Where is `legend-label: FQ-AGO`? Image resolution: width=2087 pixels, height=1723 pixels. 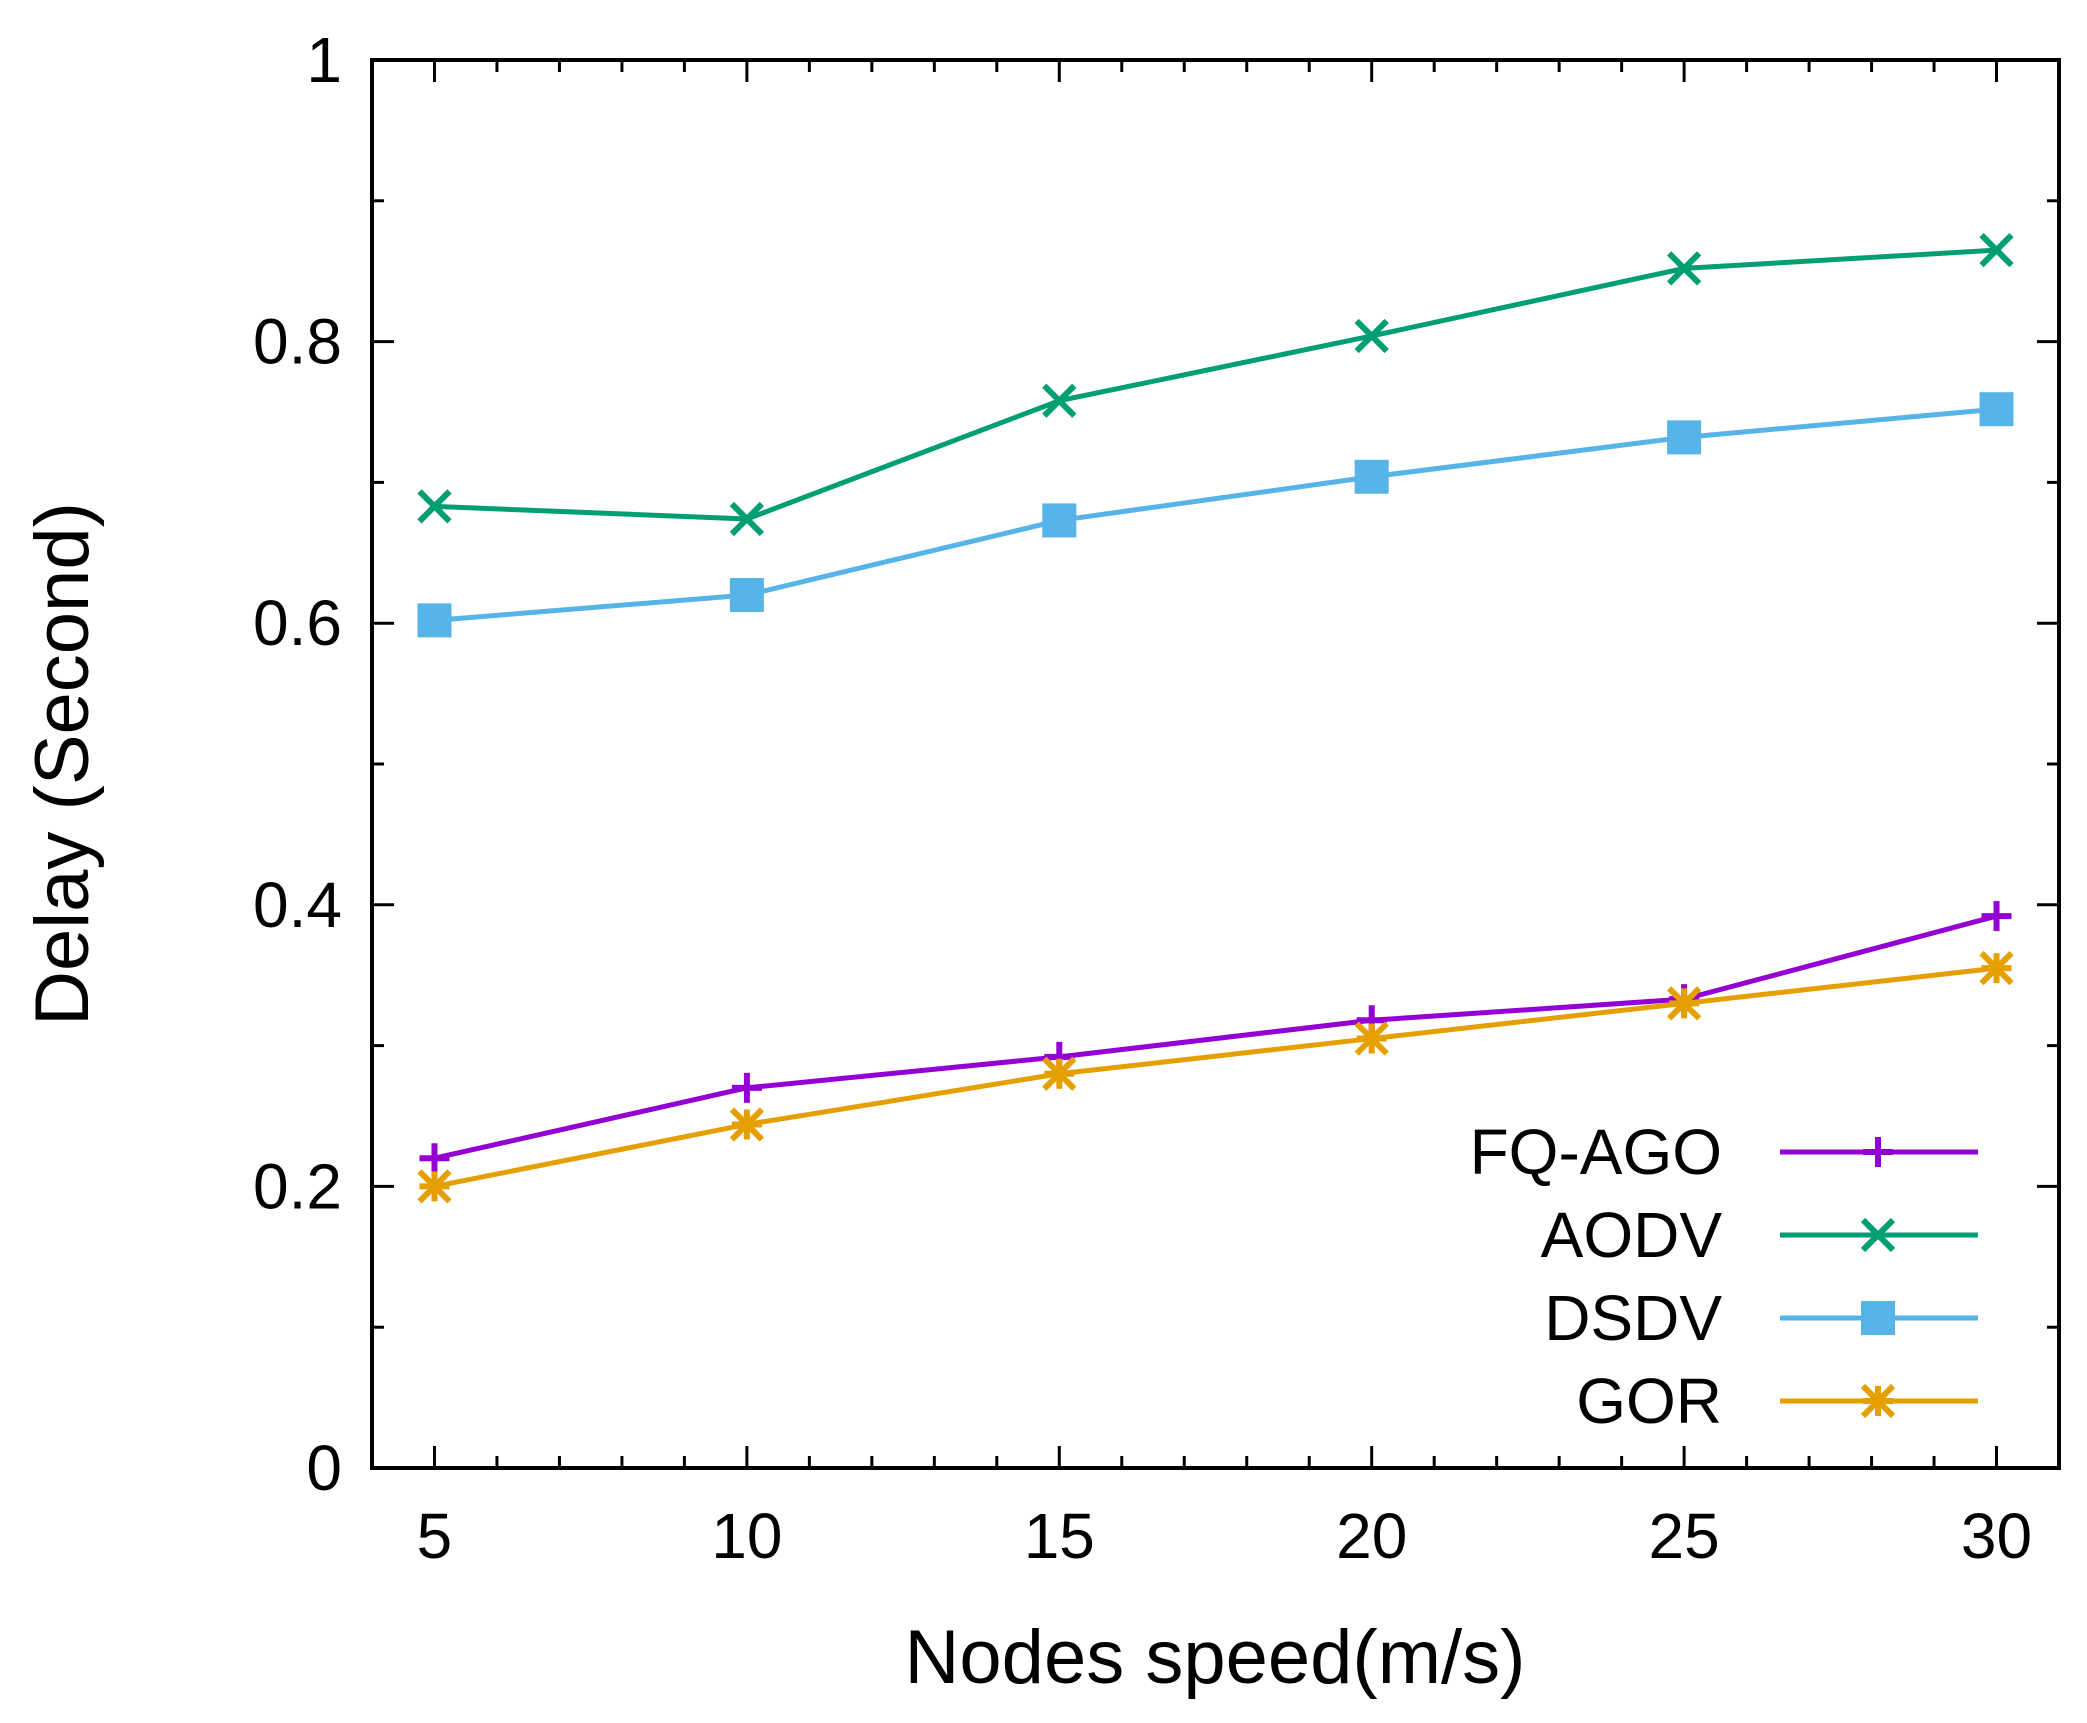
legend-label: FQ-AGO is located at coordinates (1596, 1152).